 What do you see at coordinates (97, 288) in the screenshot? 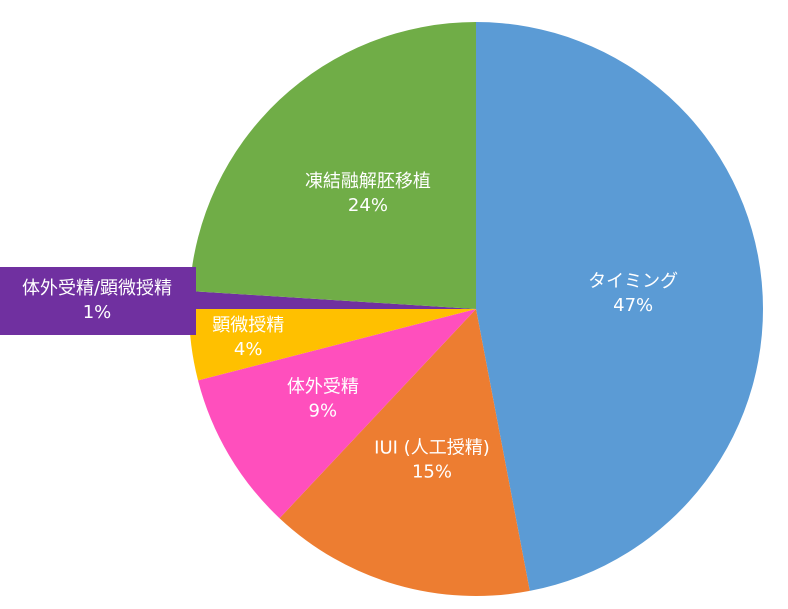
I see `slice-label: 体外受精/顕微授精` at bounding box center [97, 288].